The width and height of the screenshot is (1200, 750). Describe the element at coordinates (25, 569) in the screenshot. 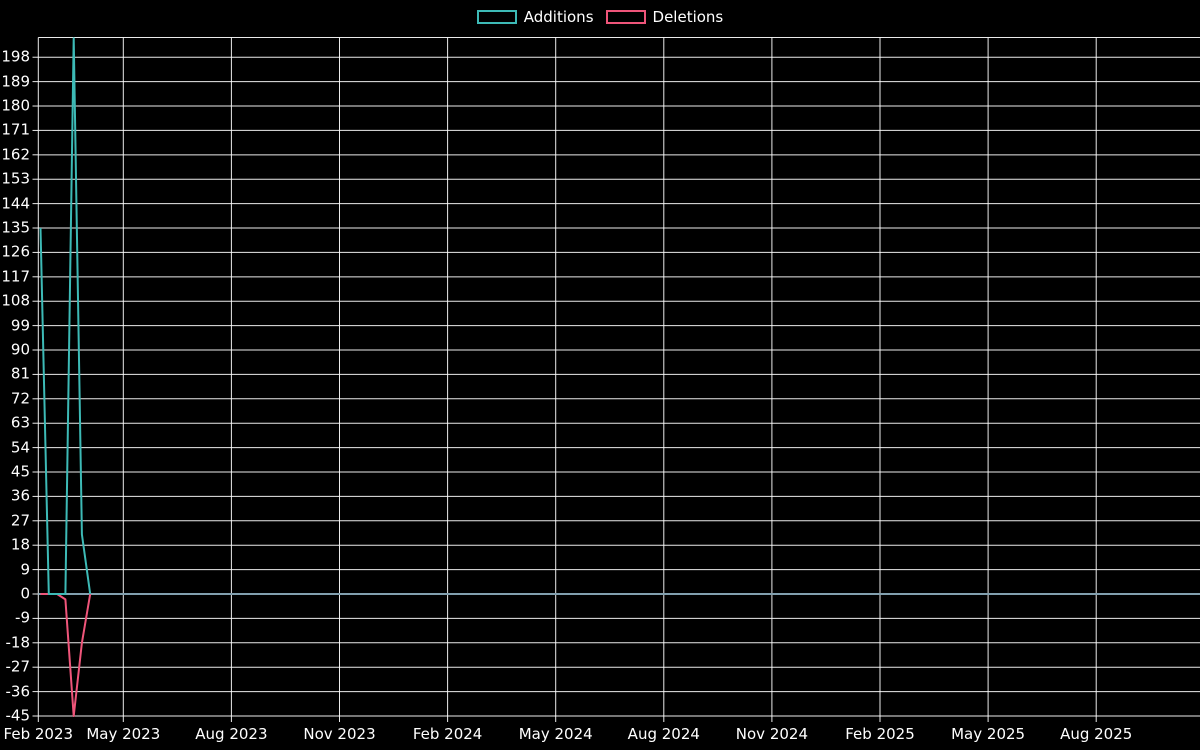

I see `y-axis-label: 9` at that location.